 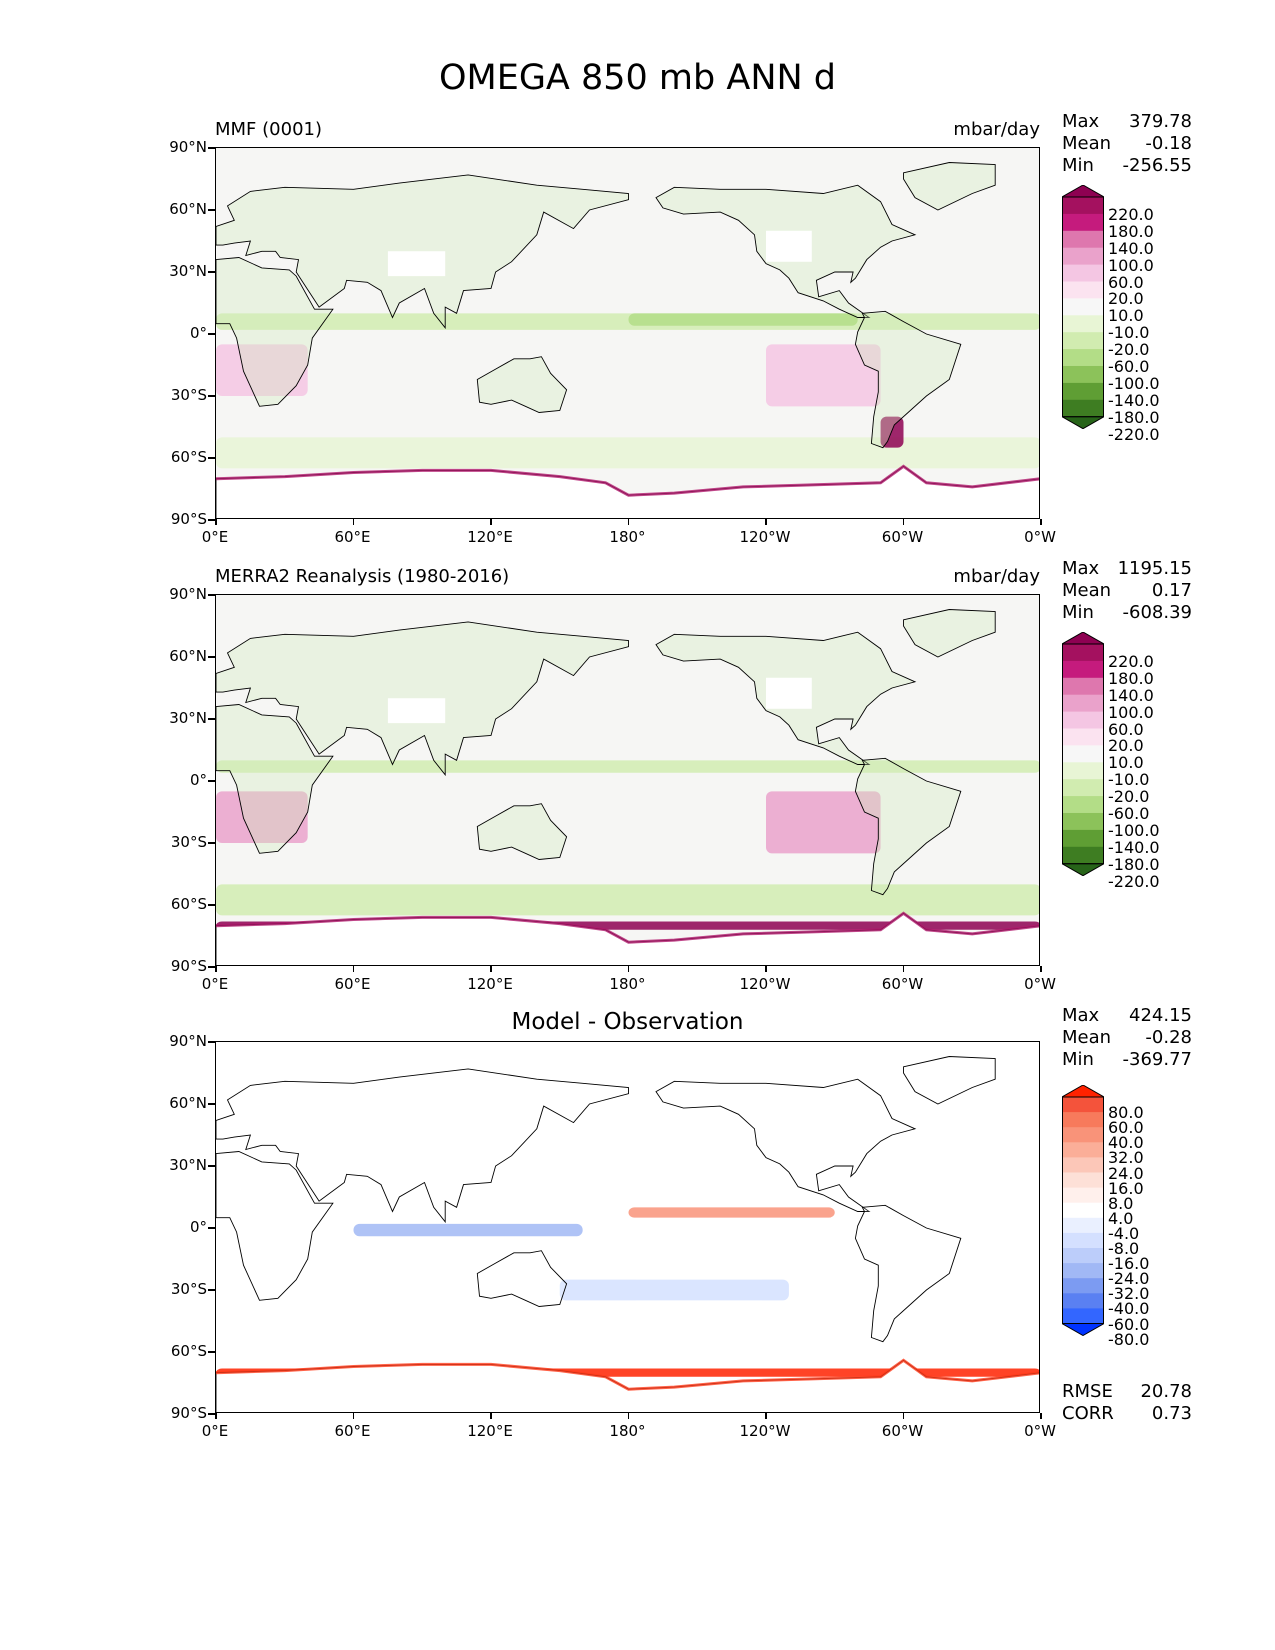 I want to click on stat-label: Max, so click(x=1081, y=121).